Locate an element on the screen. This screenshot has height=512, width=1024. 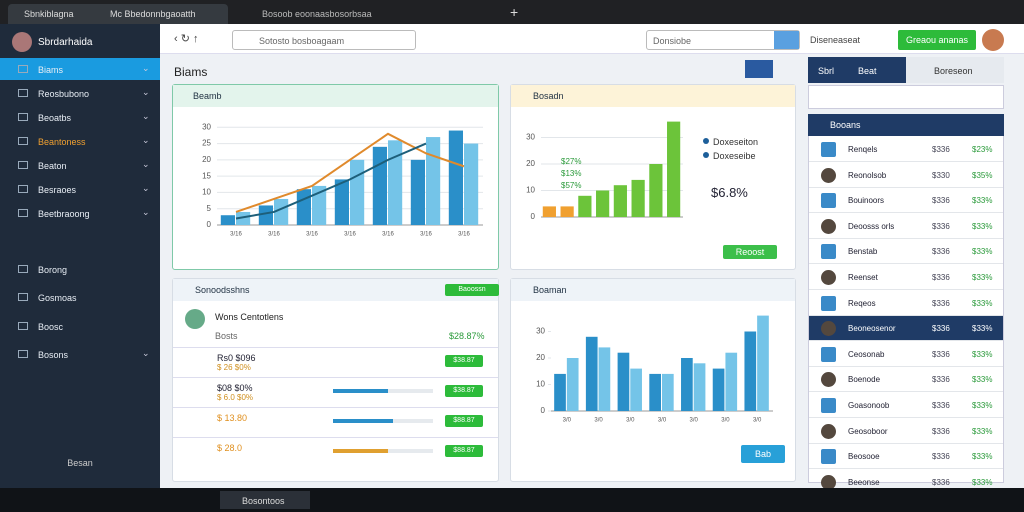
tool-row is located at coordinates (906, 97).